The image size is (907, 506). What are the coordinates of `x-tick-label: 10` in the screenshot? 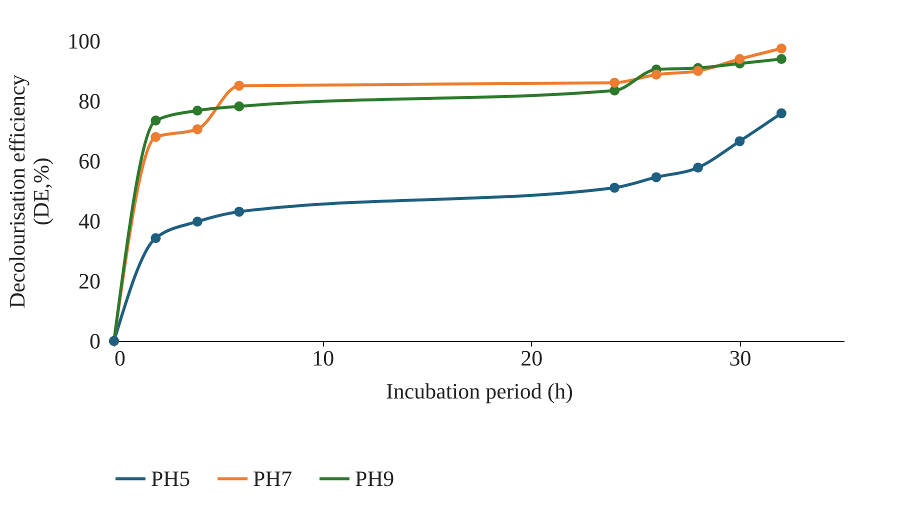 It's located at (323, 358).